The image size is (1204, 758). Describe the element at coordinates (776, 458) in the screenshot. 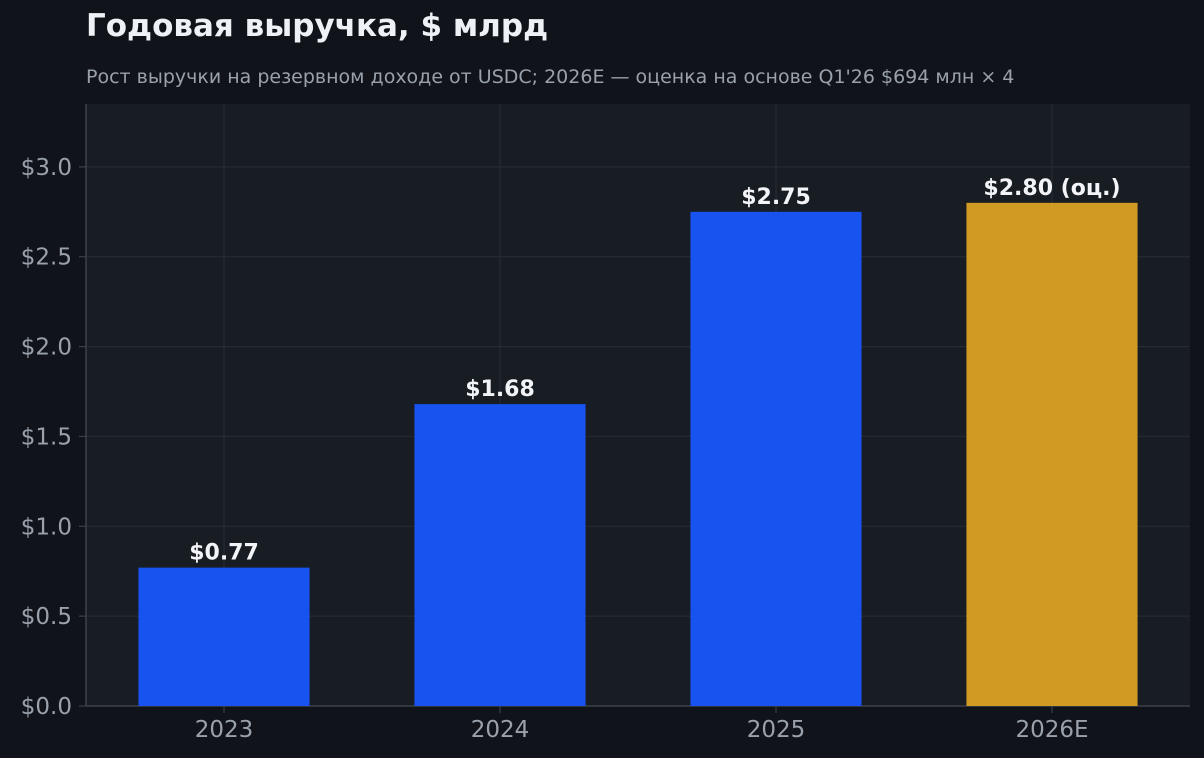

I see `bar-2025` at that location.